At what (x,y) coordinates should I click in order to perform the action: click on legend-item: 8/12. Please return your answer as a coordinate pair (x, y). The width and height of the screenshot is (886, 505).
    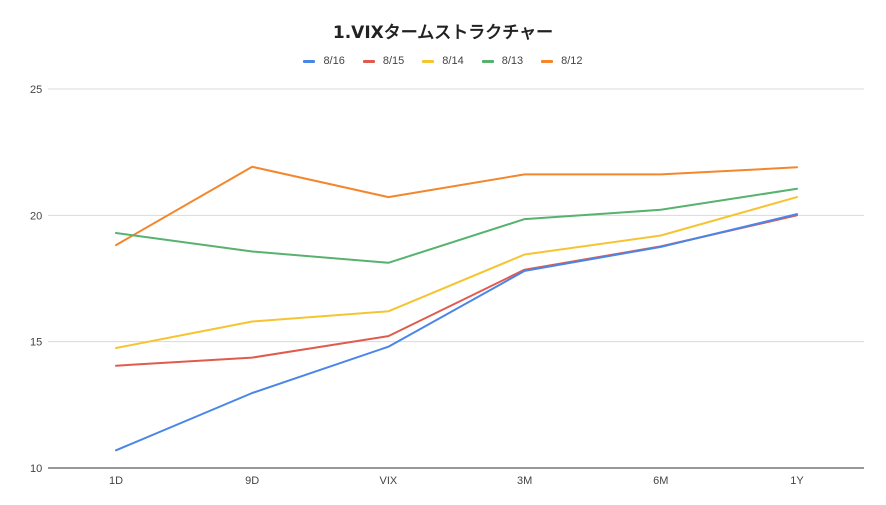
    Looking at the image, I should click on (562, 61).